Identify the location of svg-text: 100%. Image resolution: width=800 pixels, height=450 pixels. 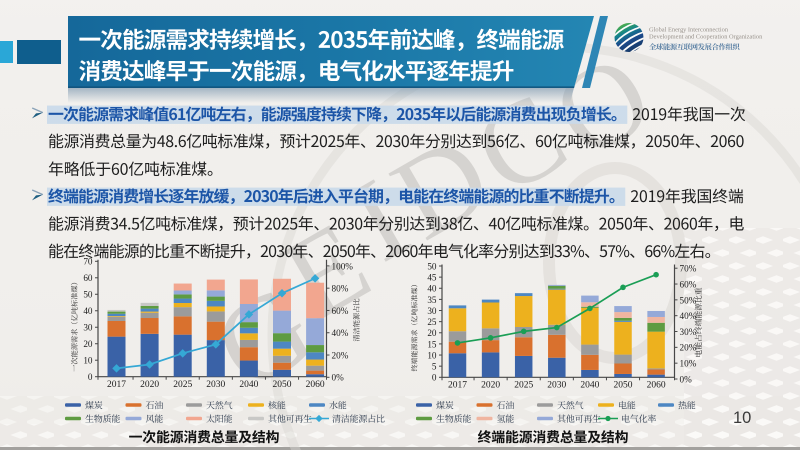
(343, 266).